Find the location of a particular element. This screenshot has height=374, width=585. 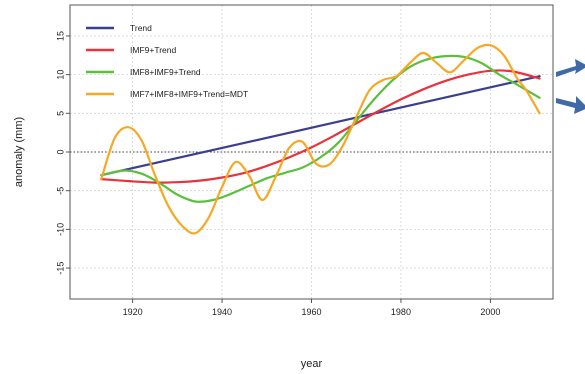

y-tick-label: 15 is located at coordinates (60, 36).